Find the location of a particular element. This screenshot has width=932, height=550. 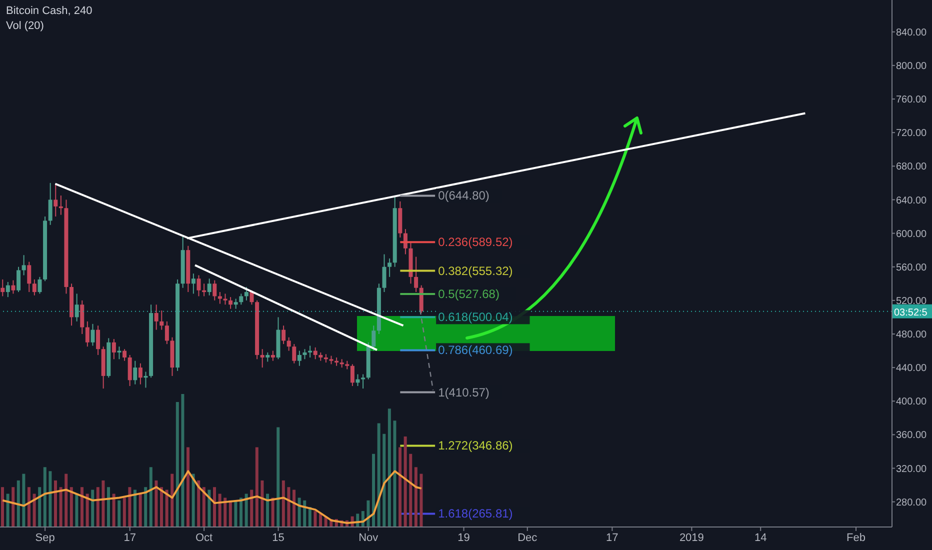

x-tick-label: 19 is located at coordinates (464, 538).